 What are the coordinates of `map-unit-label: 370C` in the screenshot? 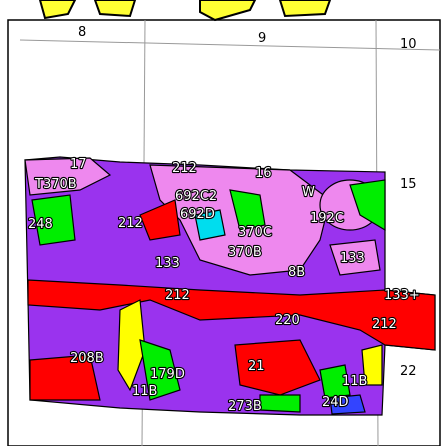 It's located at (255, 232).